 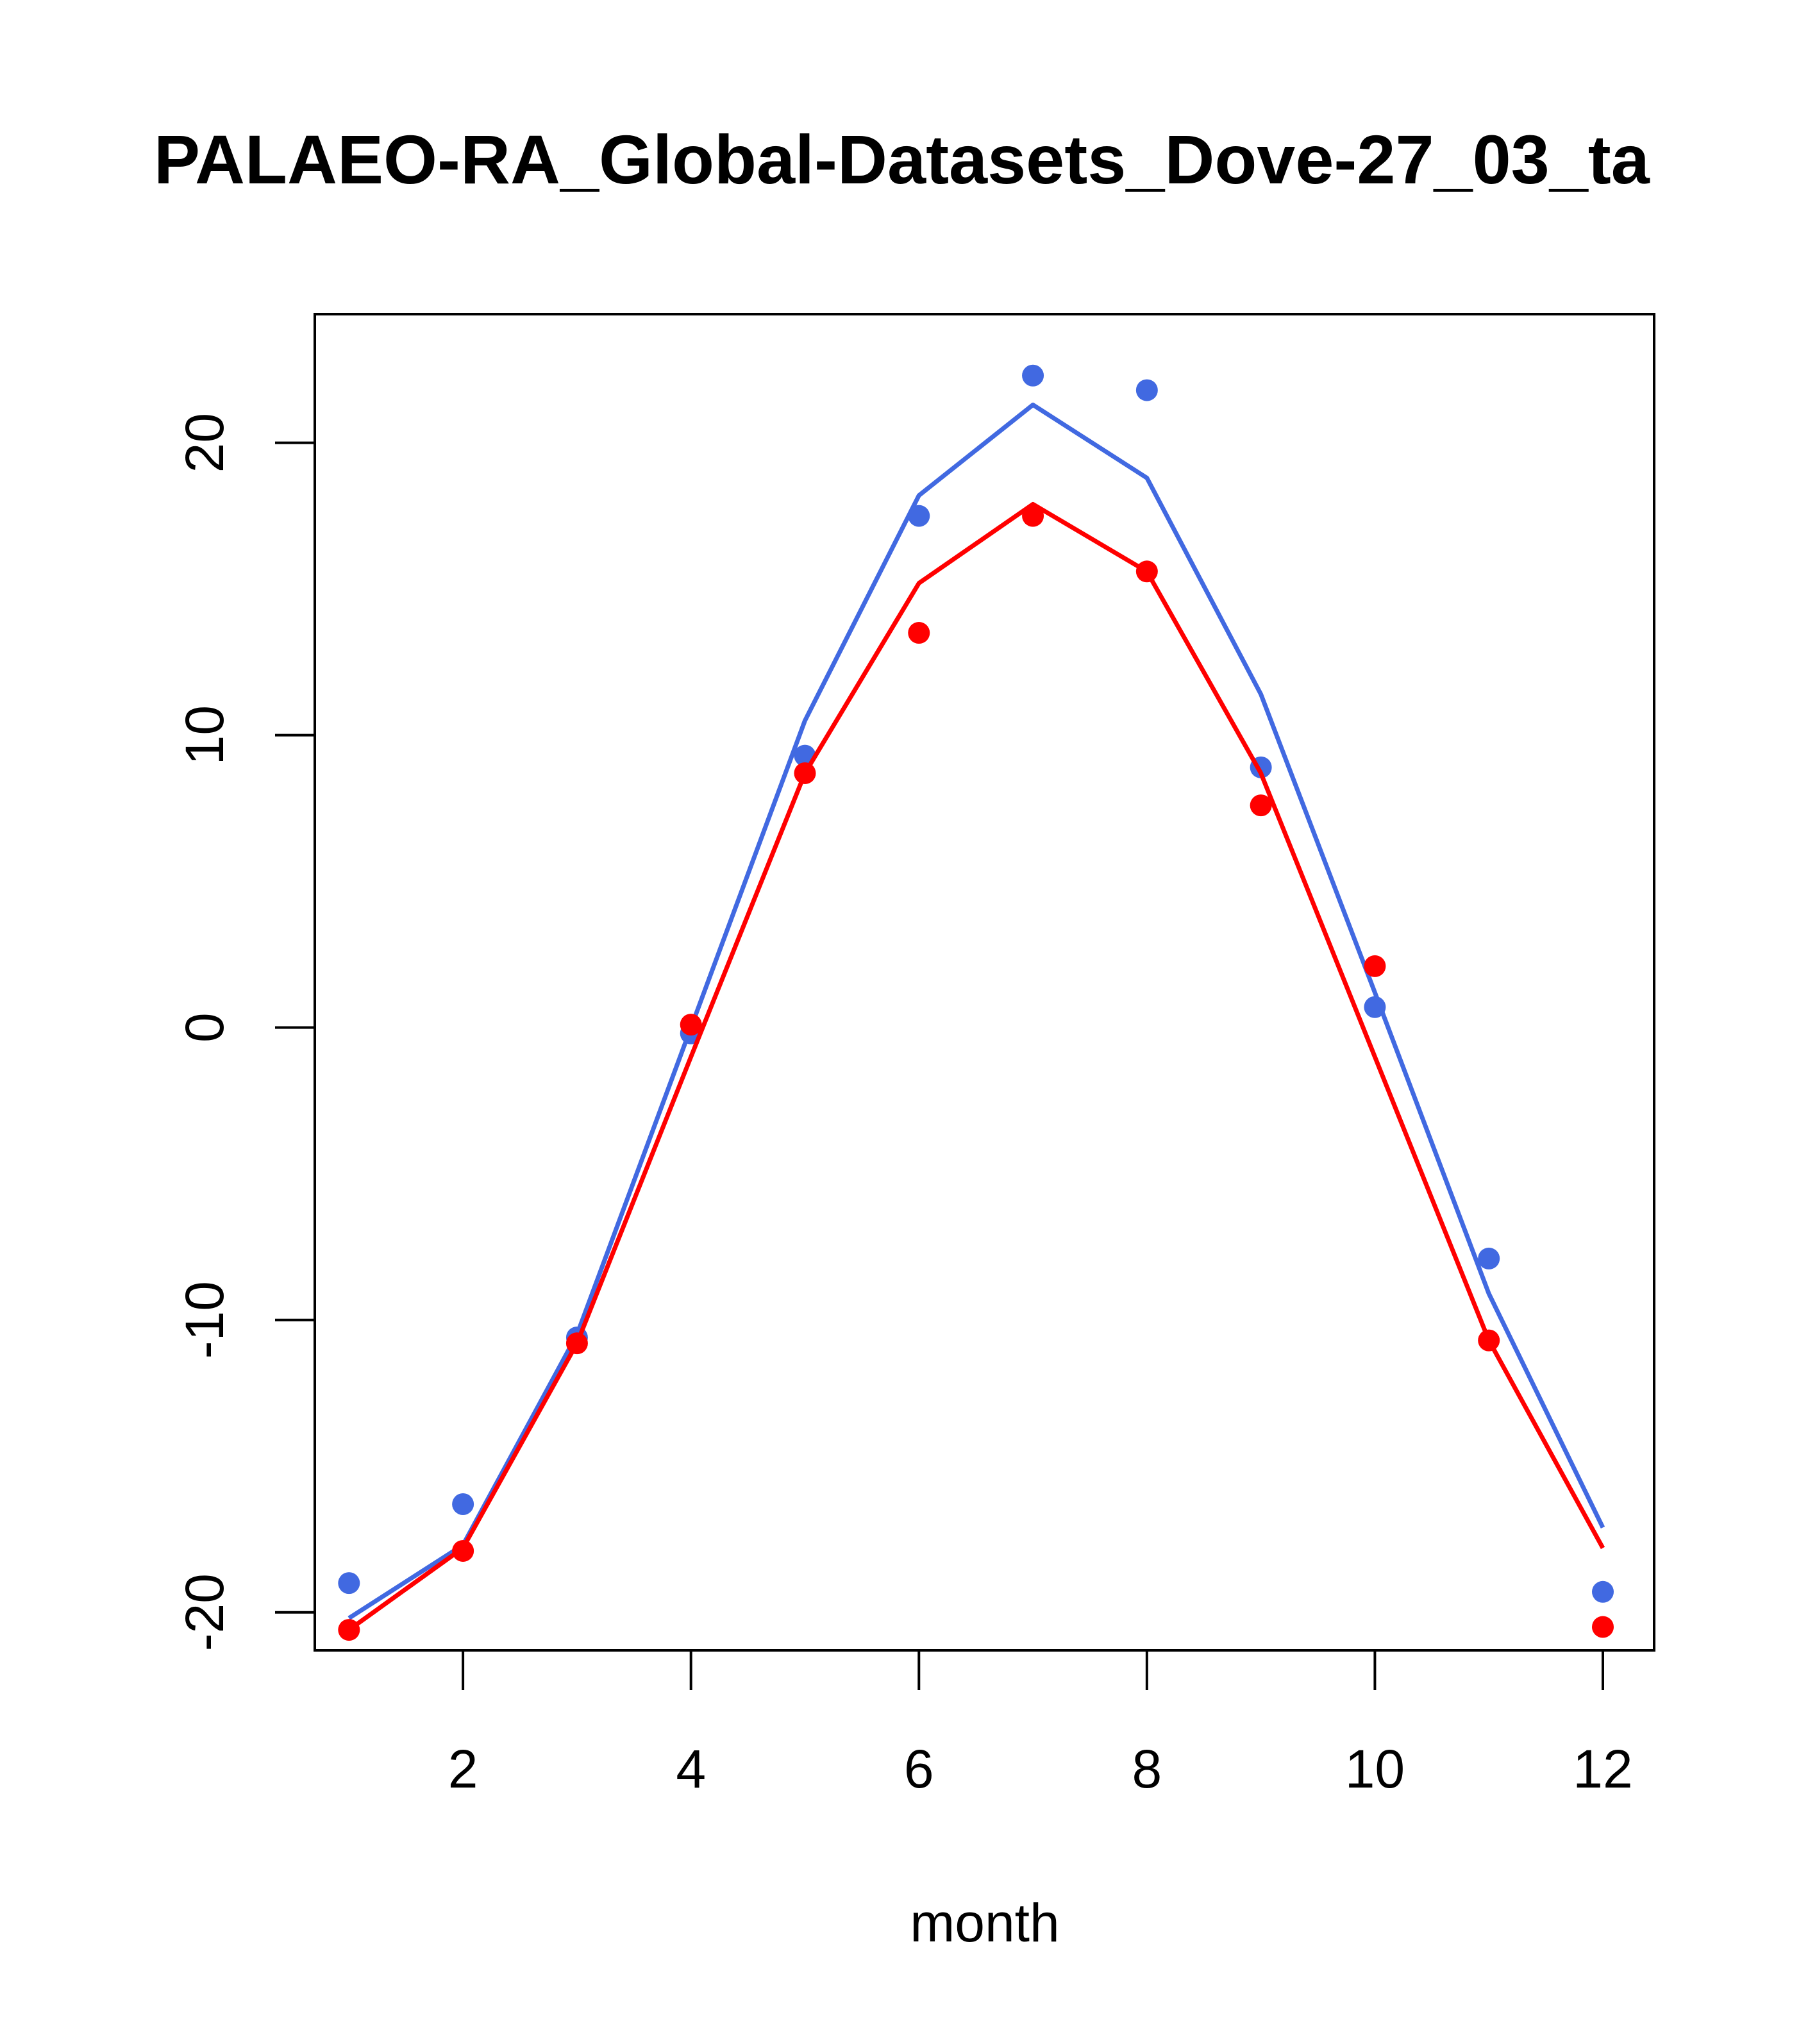 What do you see at coordinates (984, 1923) in the screenshot?
I see `x-axis-label: month` at bounding box center [984, 1923].